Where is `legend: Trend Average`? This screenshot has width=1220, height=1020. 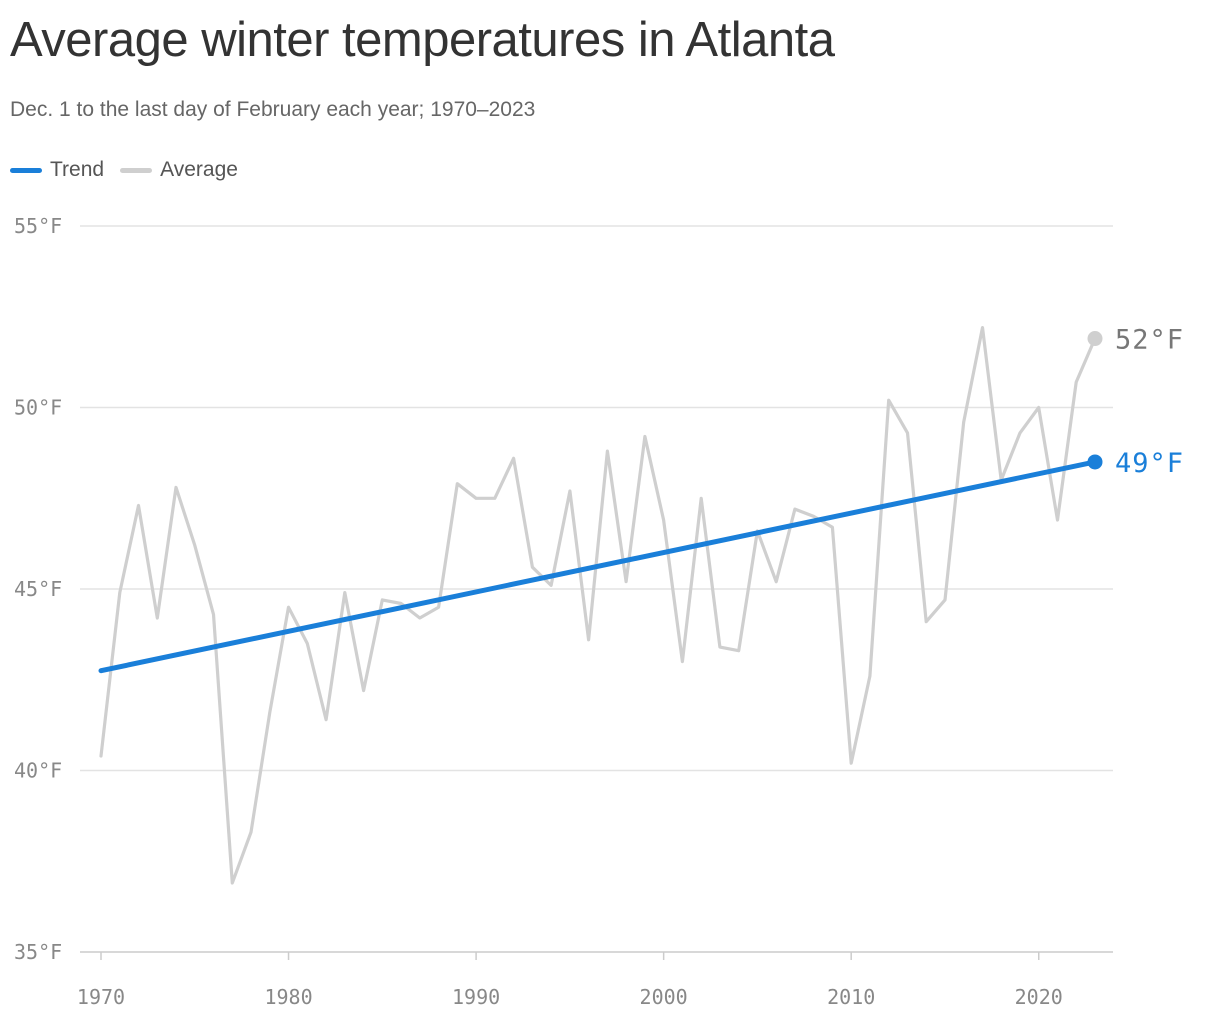
legend: Trend Average is located at coordinates (132, 170).